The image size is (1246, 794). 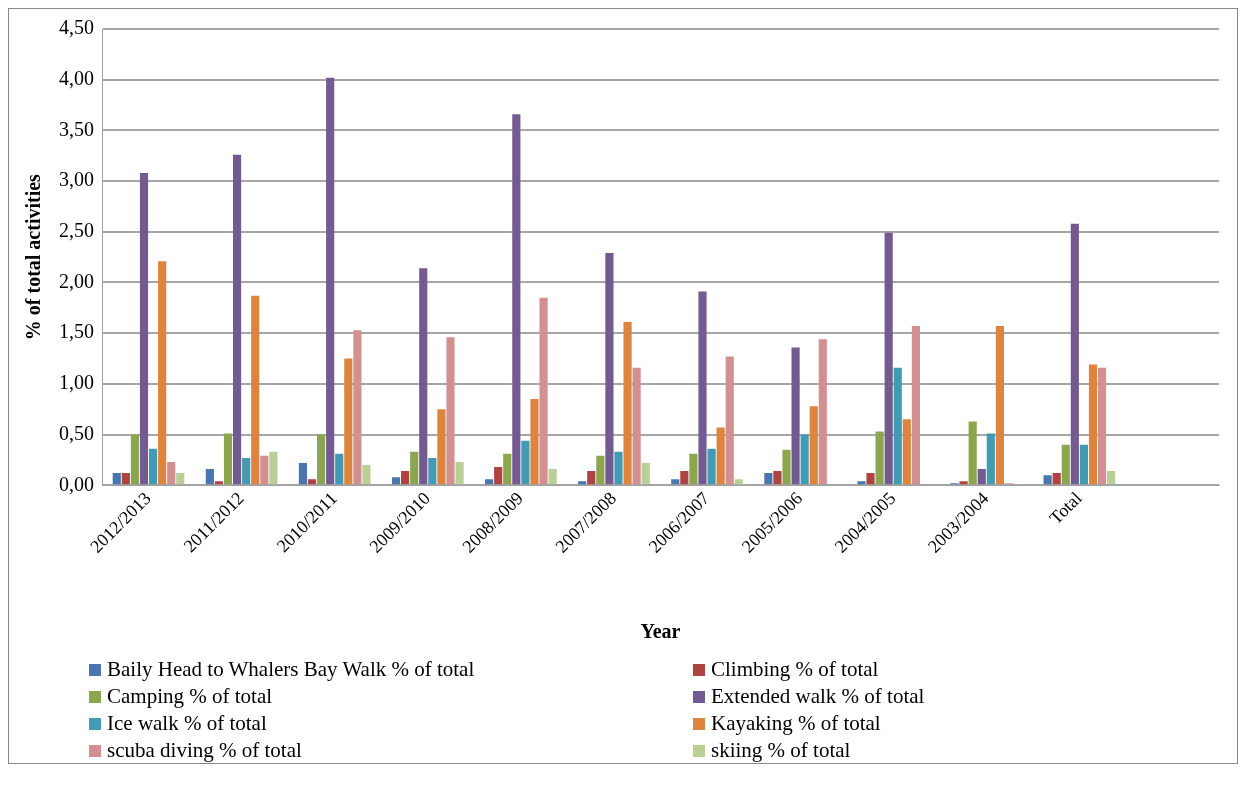 I want to click on x-axis-title: Year, so click(x=660, y=631).